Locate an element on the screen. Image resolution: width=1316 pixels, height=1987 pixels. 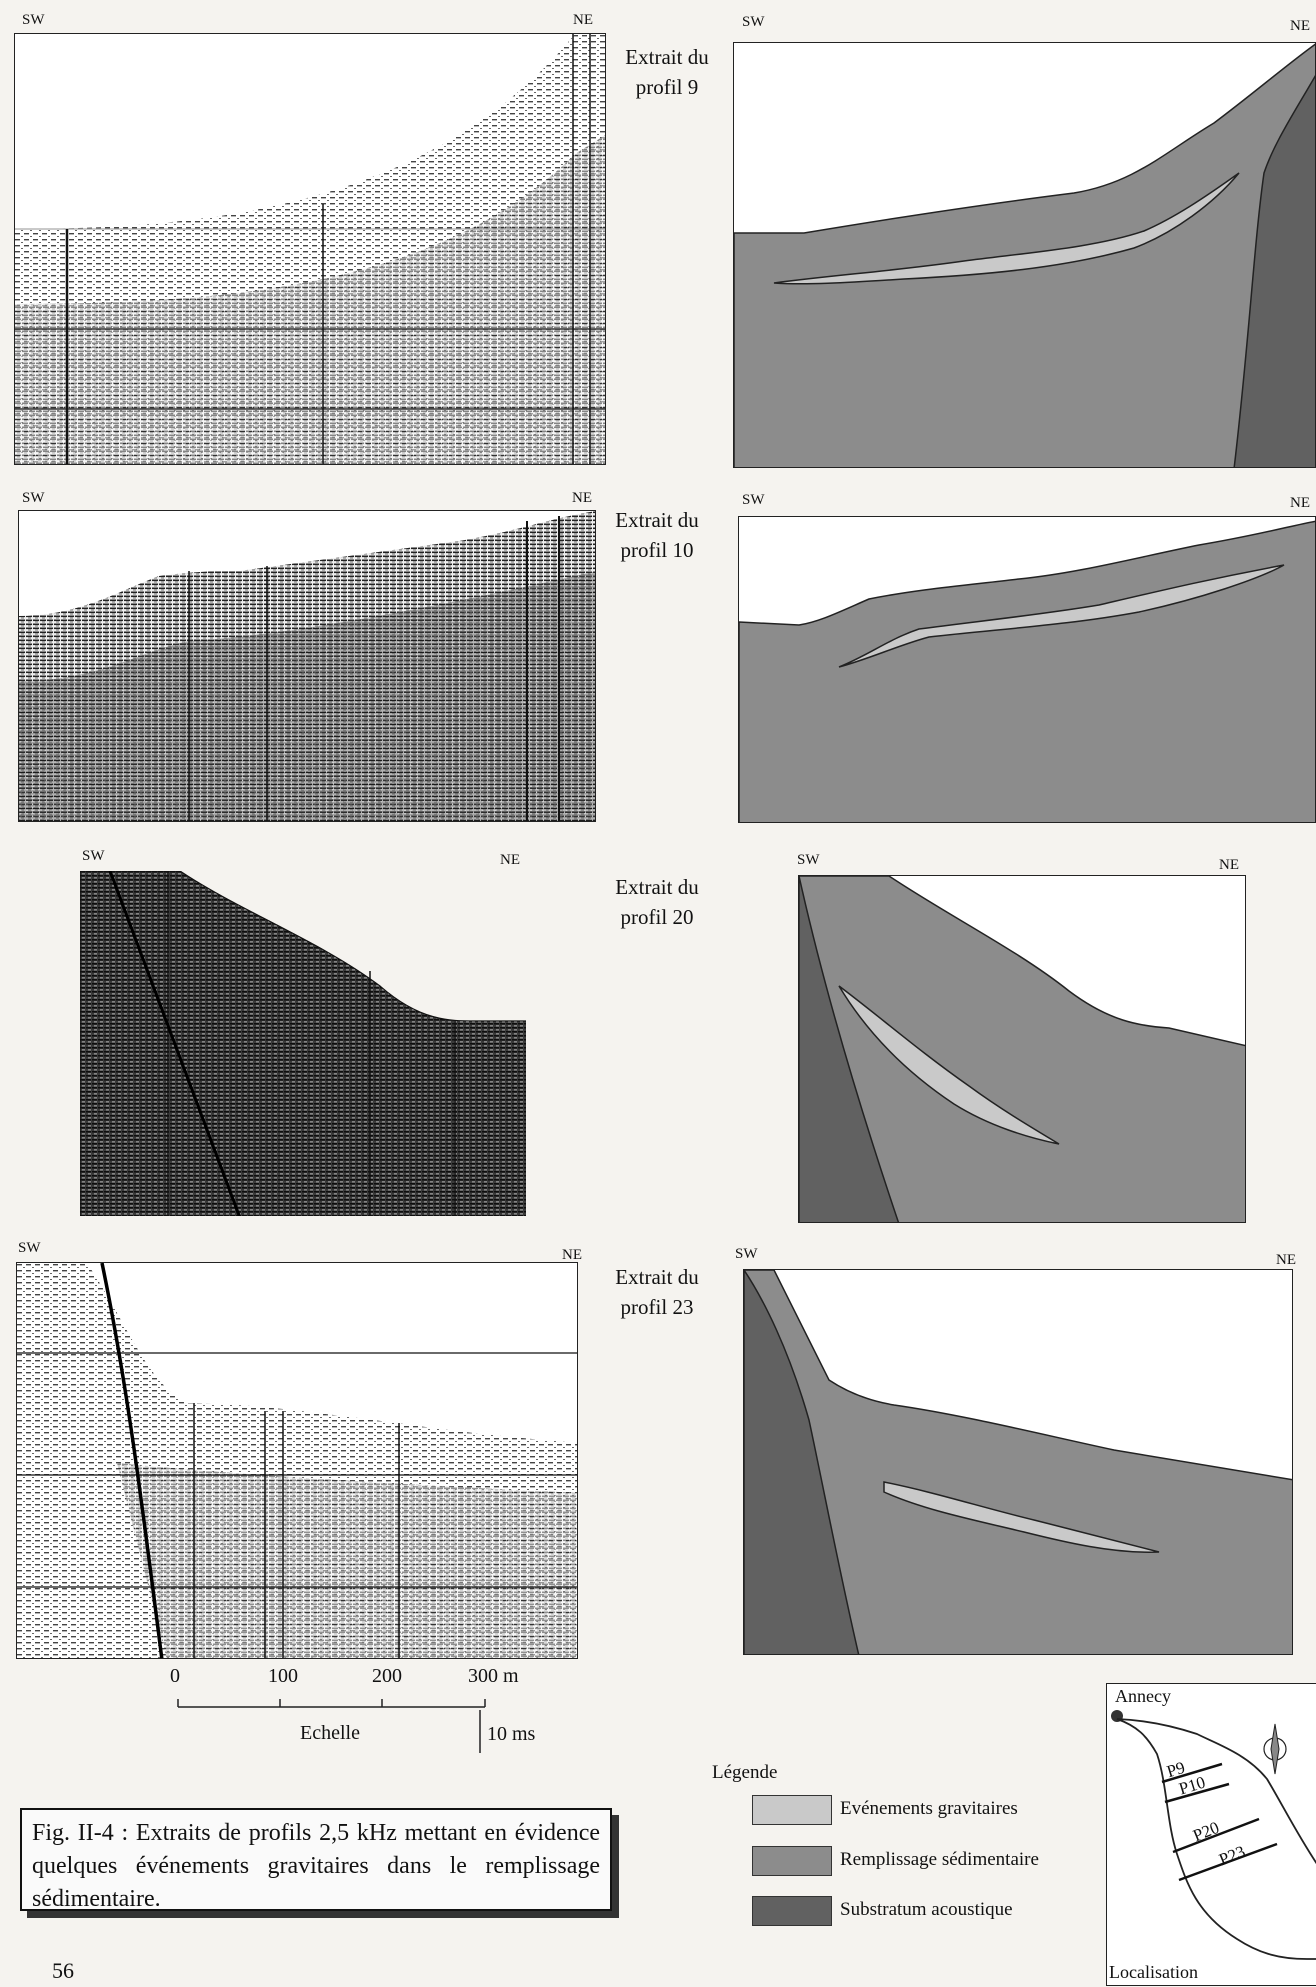
localisation-map: Annecy P9 P10 P20 P23 Localisation is located at coordinates (1211, 1834).